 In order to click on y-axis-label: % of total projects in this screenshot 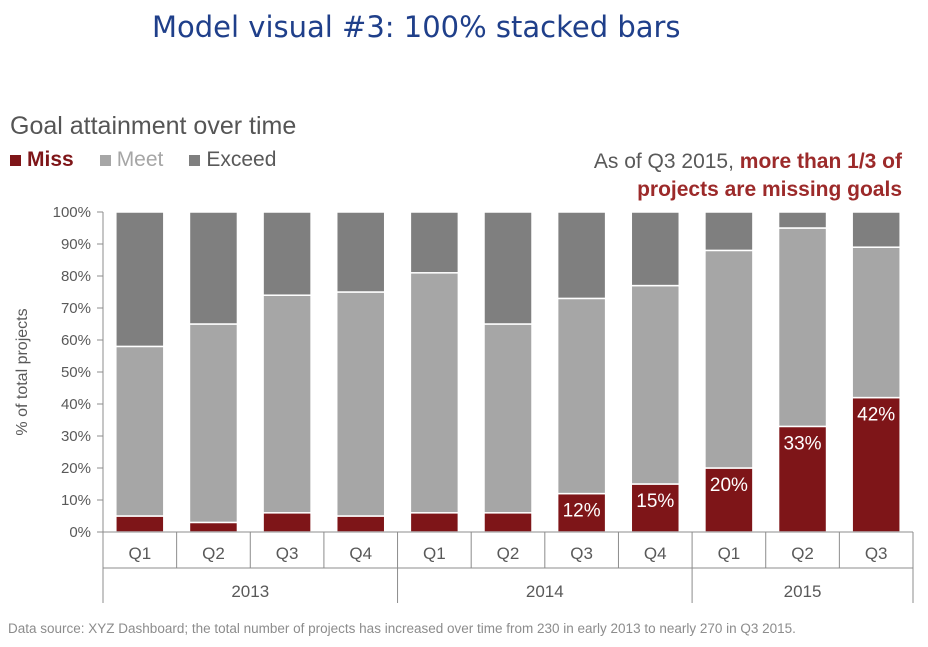, I will do `click(22, 371)`.